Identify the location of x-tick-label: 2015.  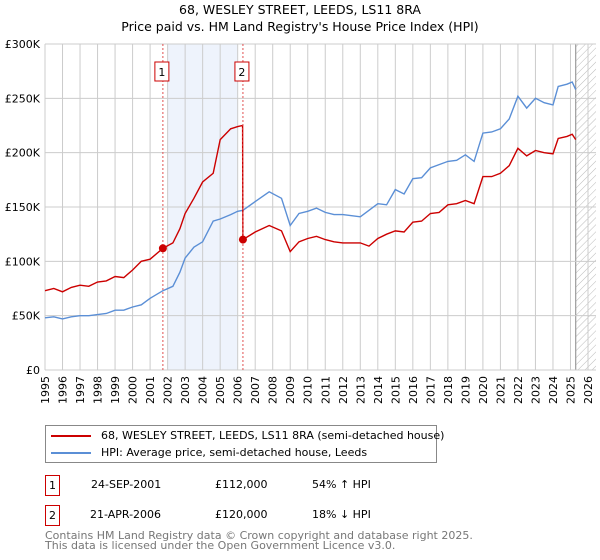
(395, 390).